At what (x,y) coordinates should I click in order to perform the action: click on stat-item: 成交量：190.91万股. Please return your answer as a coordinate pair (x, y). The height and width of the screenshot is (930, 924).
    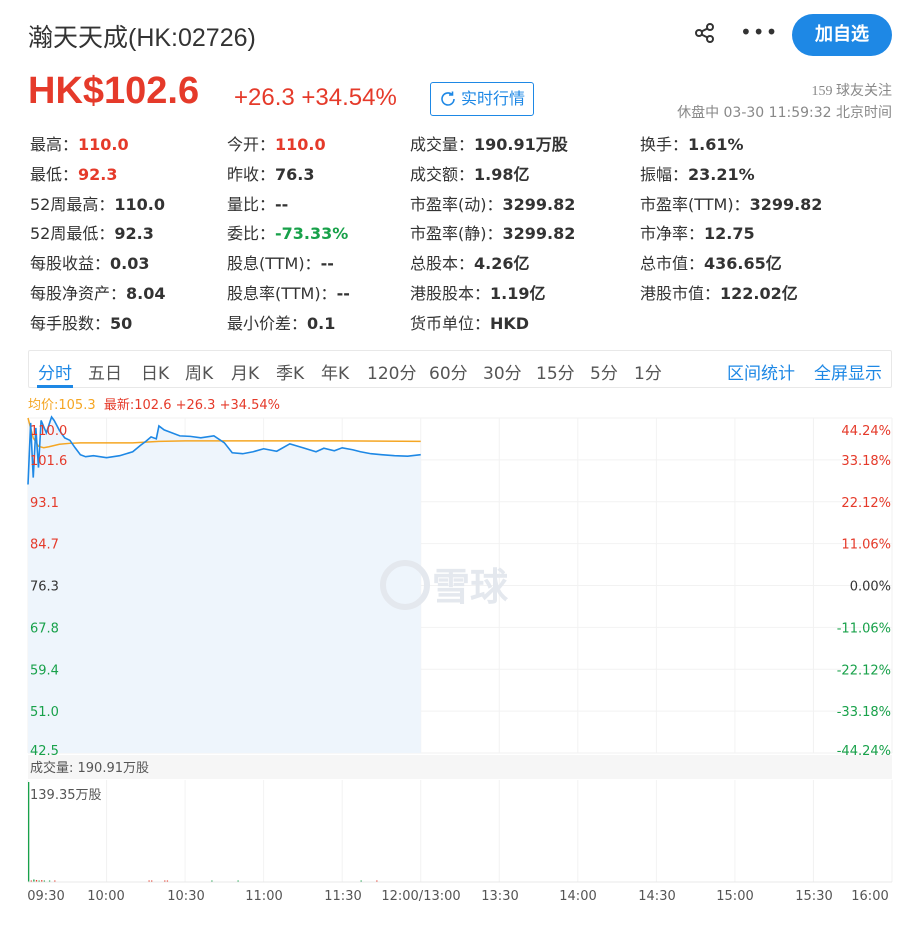
    Looking at the image, I should click on (489, 143).